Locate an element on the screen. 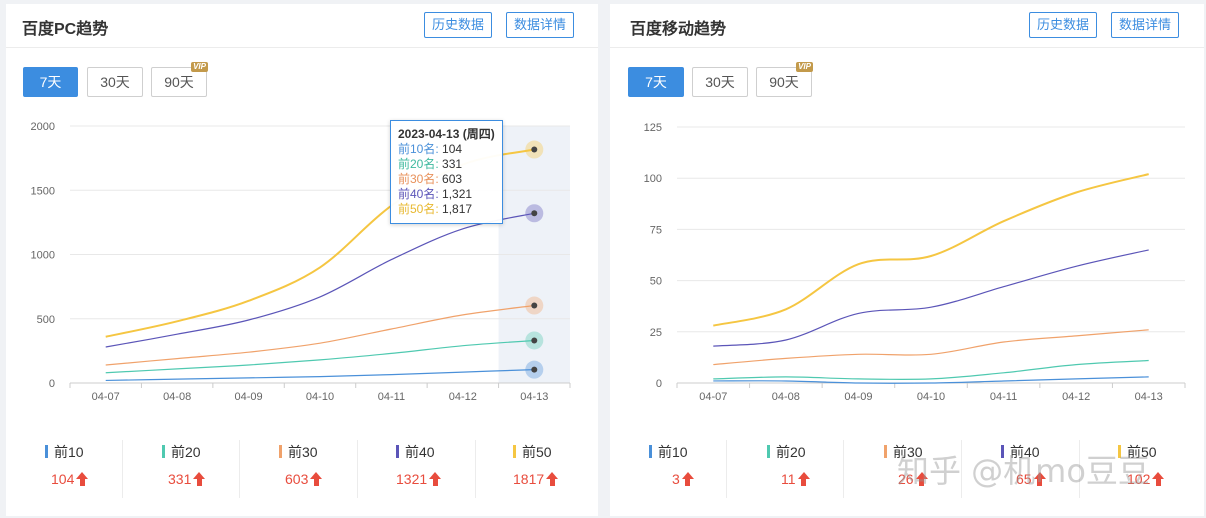 This screenshot has height=518, width=1206. tooltip-row-value: 331 is located at coordinates (452, 164).